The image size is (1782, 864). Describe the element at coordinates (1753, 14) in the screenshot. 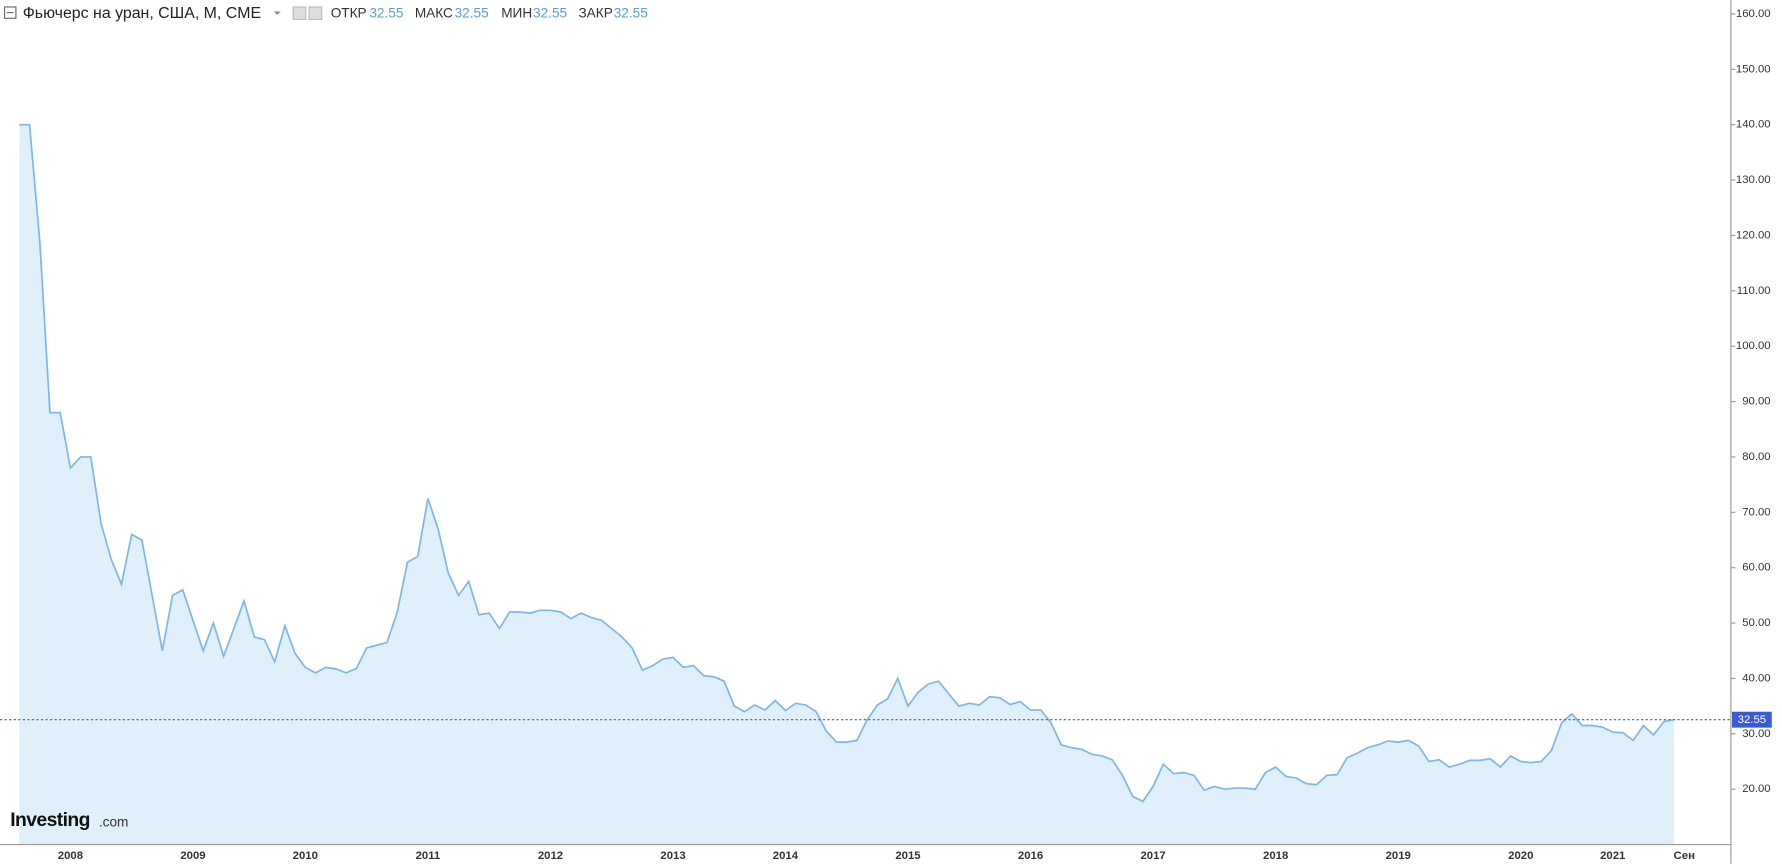

I see `y-tick-label: 160.00` at that location.